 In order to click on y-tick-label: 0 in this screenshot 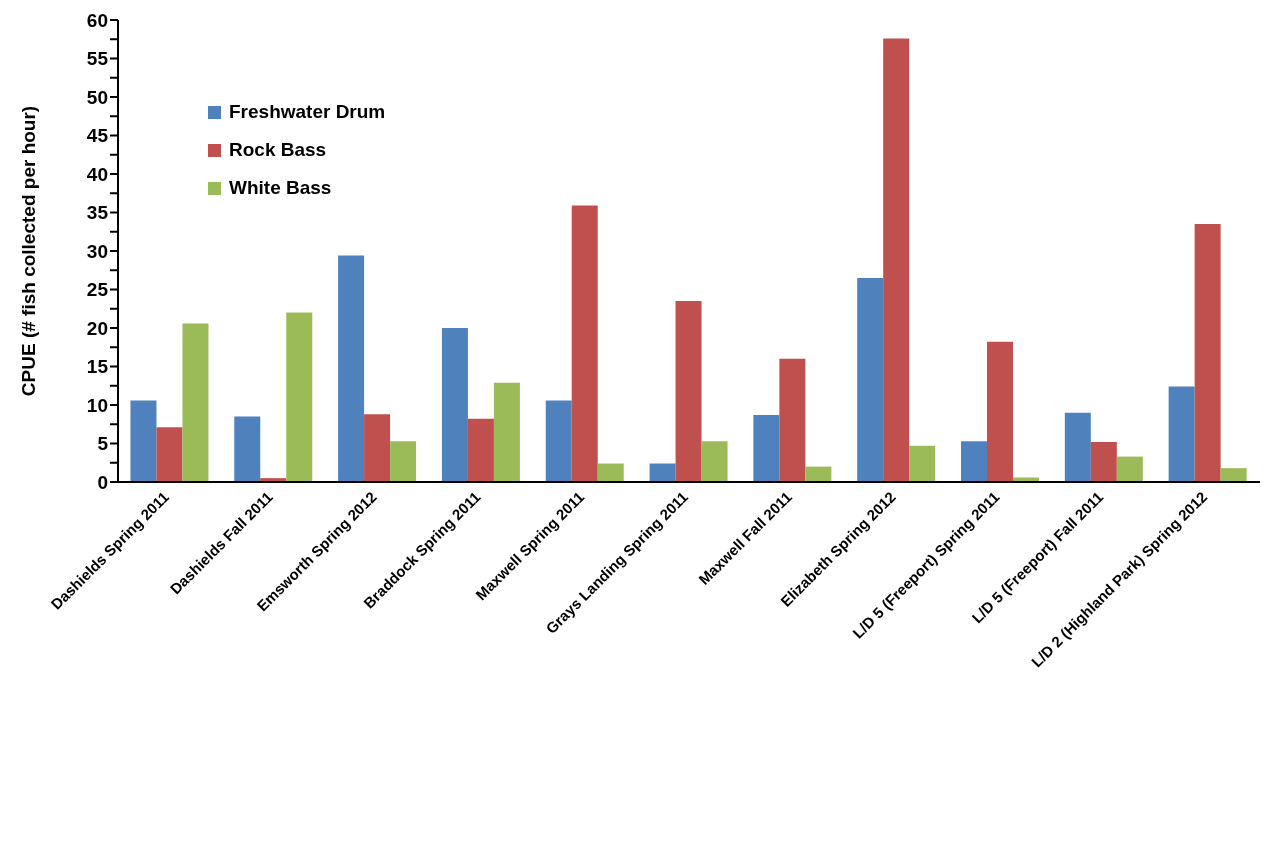, I will do `click(102, 482)`.